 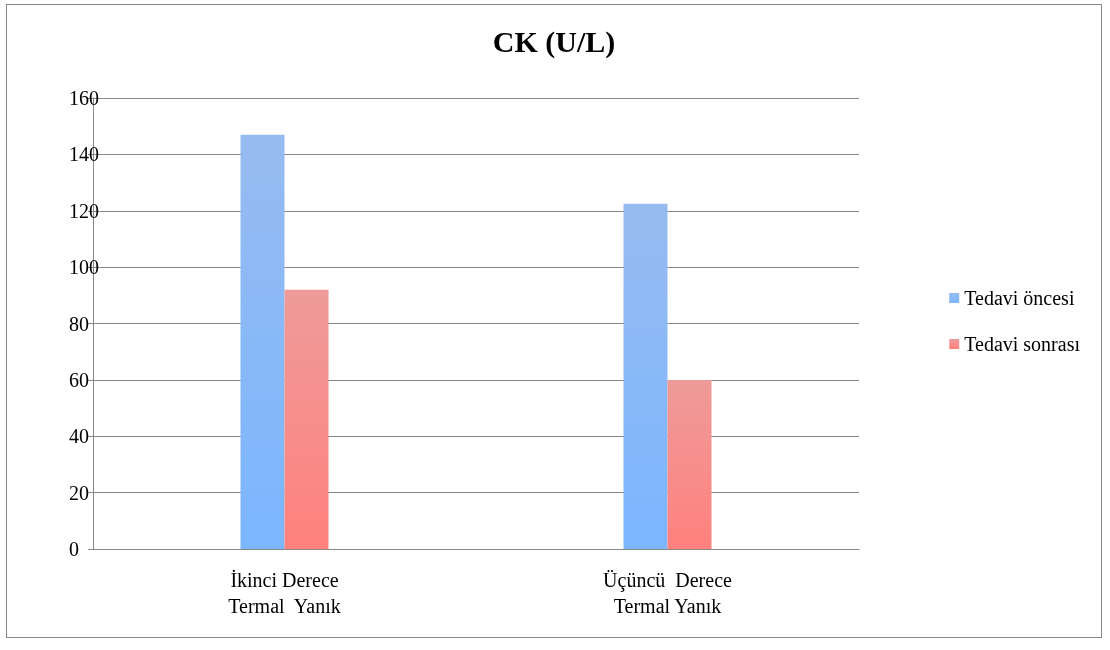 I want to click on y-tick-label: 80, so click(x=79, y=323).